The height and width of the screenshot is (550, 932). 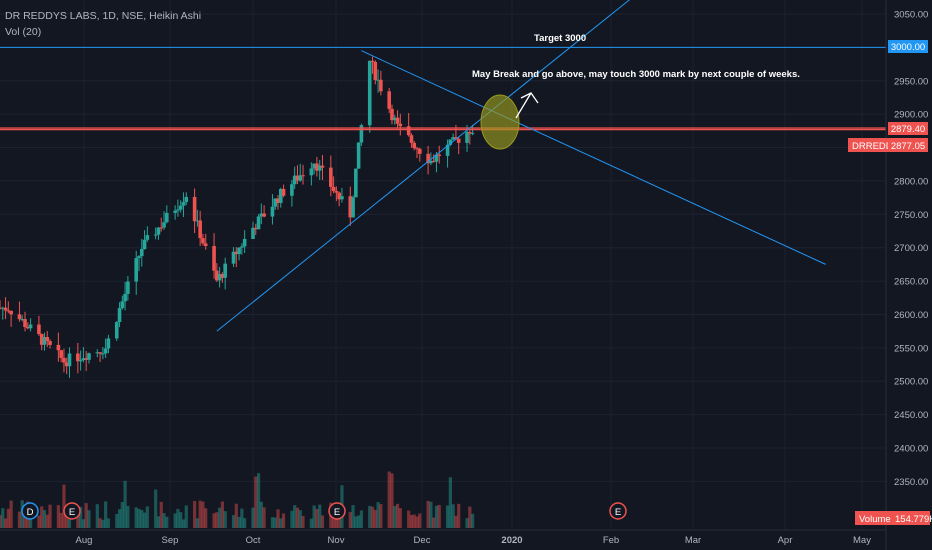 I want to click on y-tick-label: 3050.00, so click(x=911, y=15).